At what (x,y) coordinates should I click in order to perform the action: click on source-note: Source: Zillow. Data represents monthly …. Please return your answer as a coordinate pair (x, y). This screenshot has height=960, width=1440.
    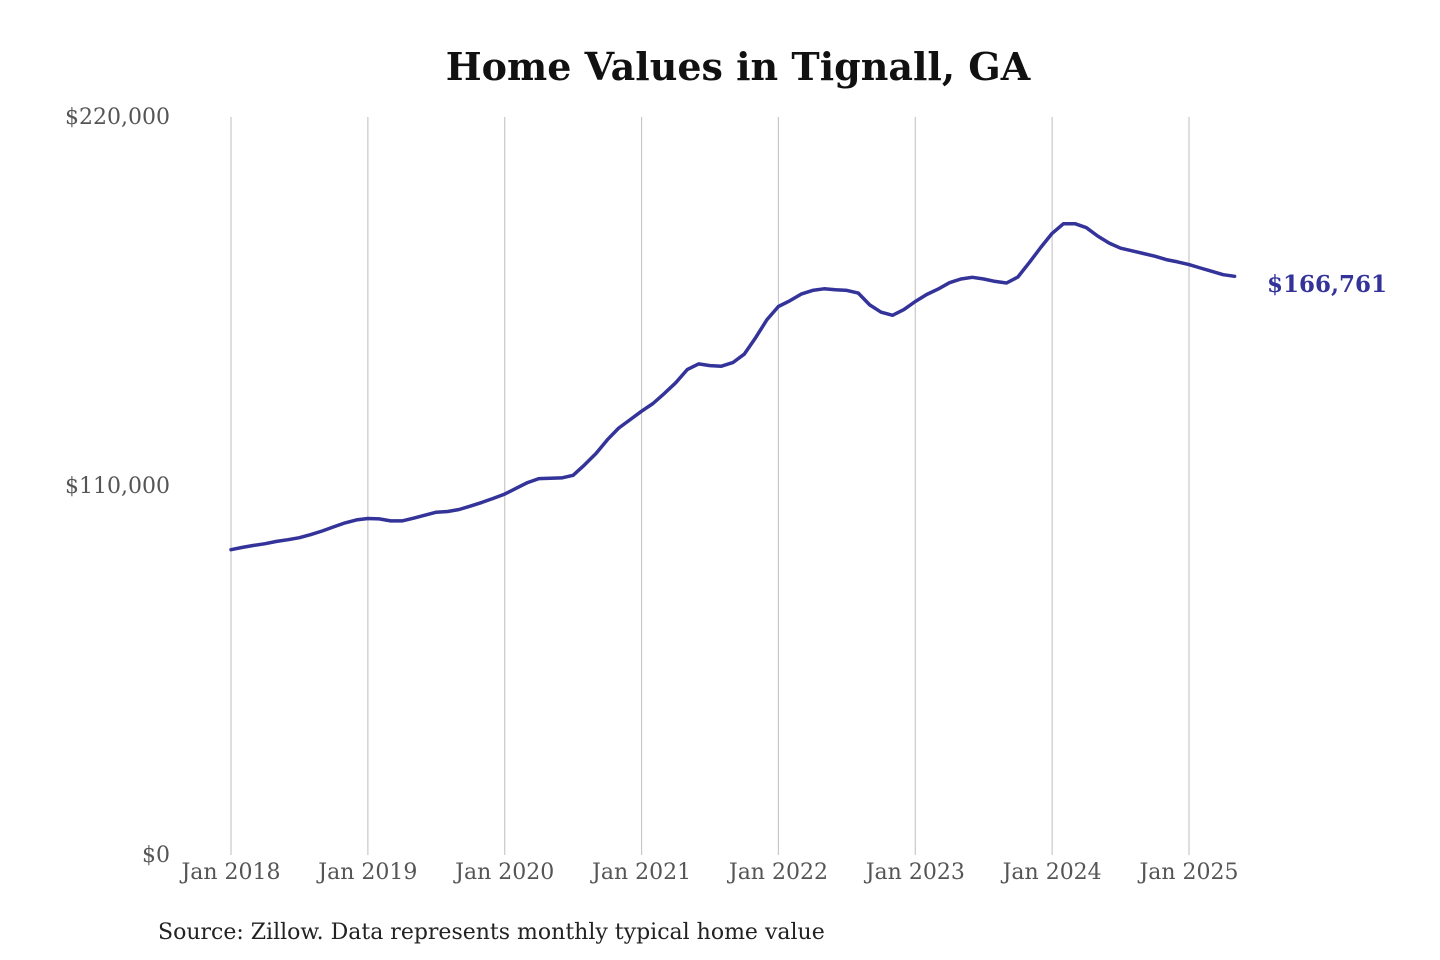
    Looking at the image, I should click on (491, 932).